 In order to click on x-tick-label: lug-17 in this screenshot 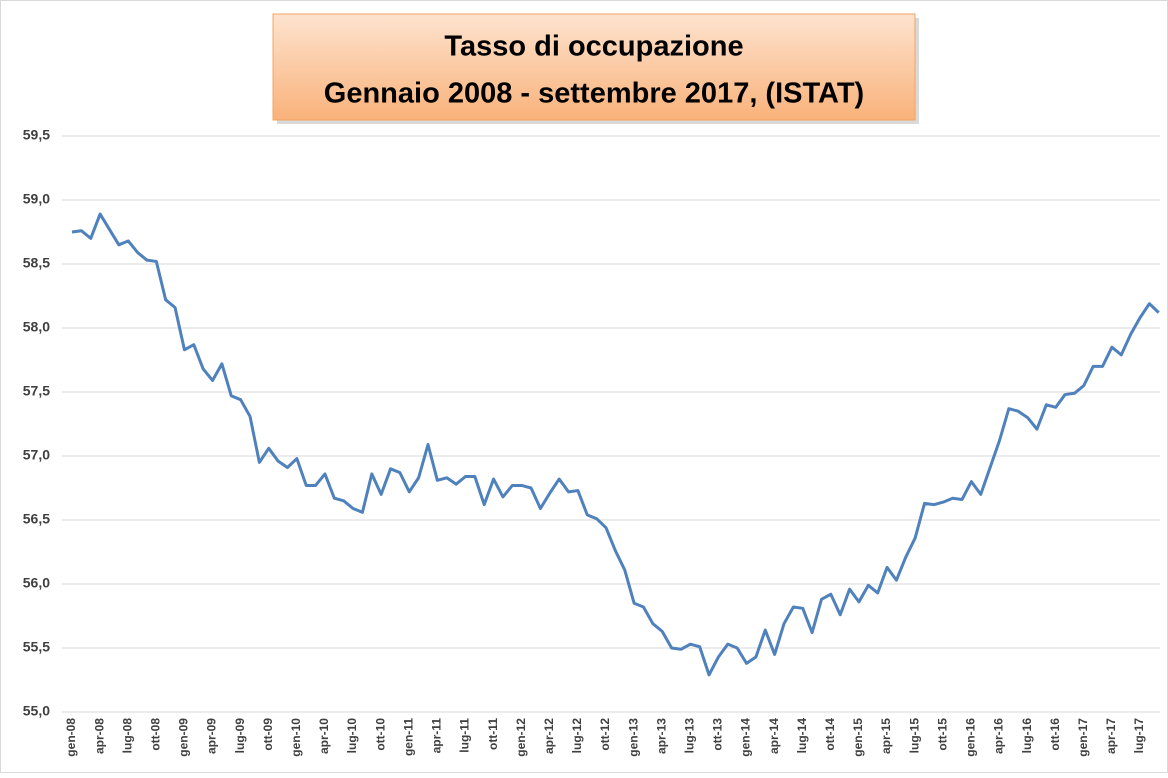, I will do `click(1139, 736)`.